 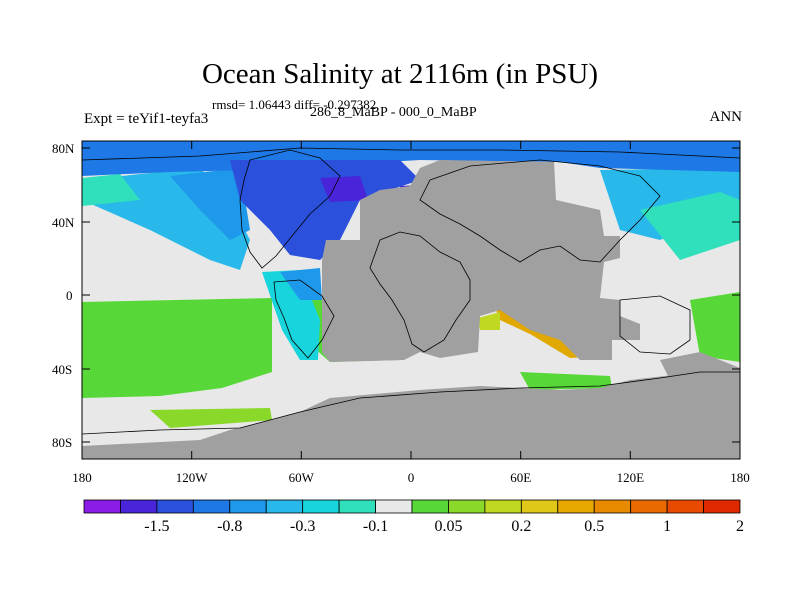 I want to click on land-antarctica, so click(x=411, y=414).